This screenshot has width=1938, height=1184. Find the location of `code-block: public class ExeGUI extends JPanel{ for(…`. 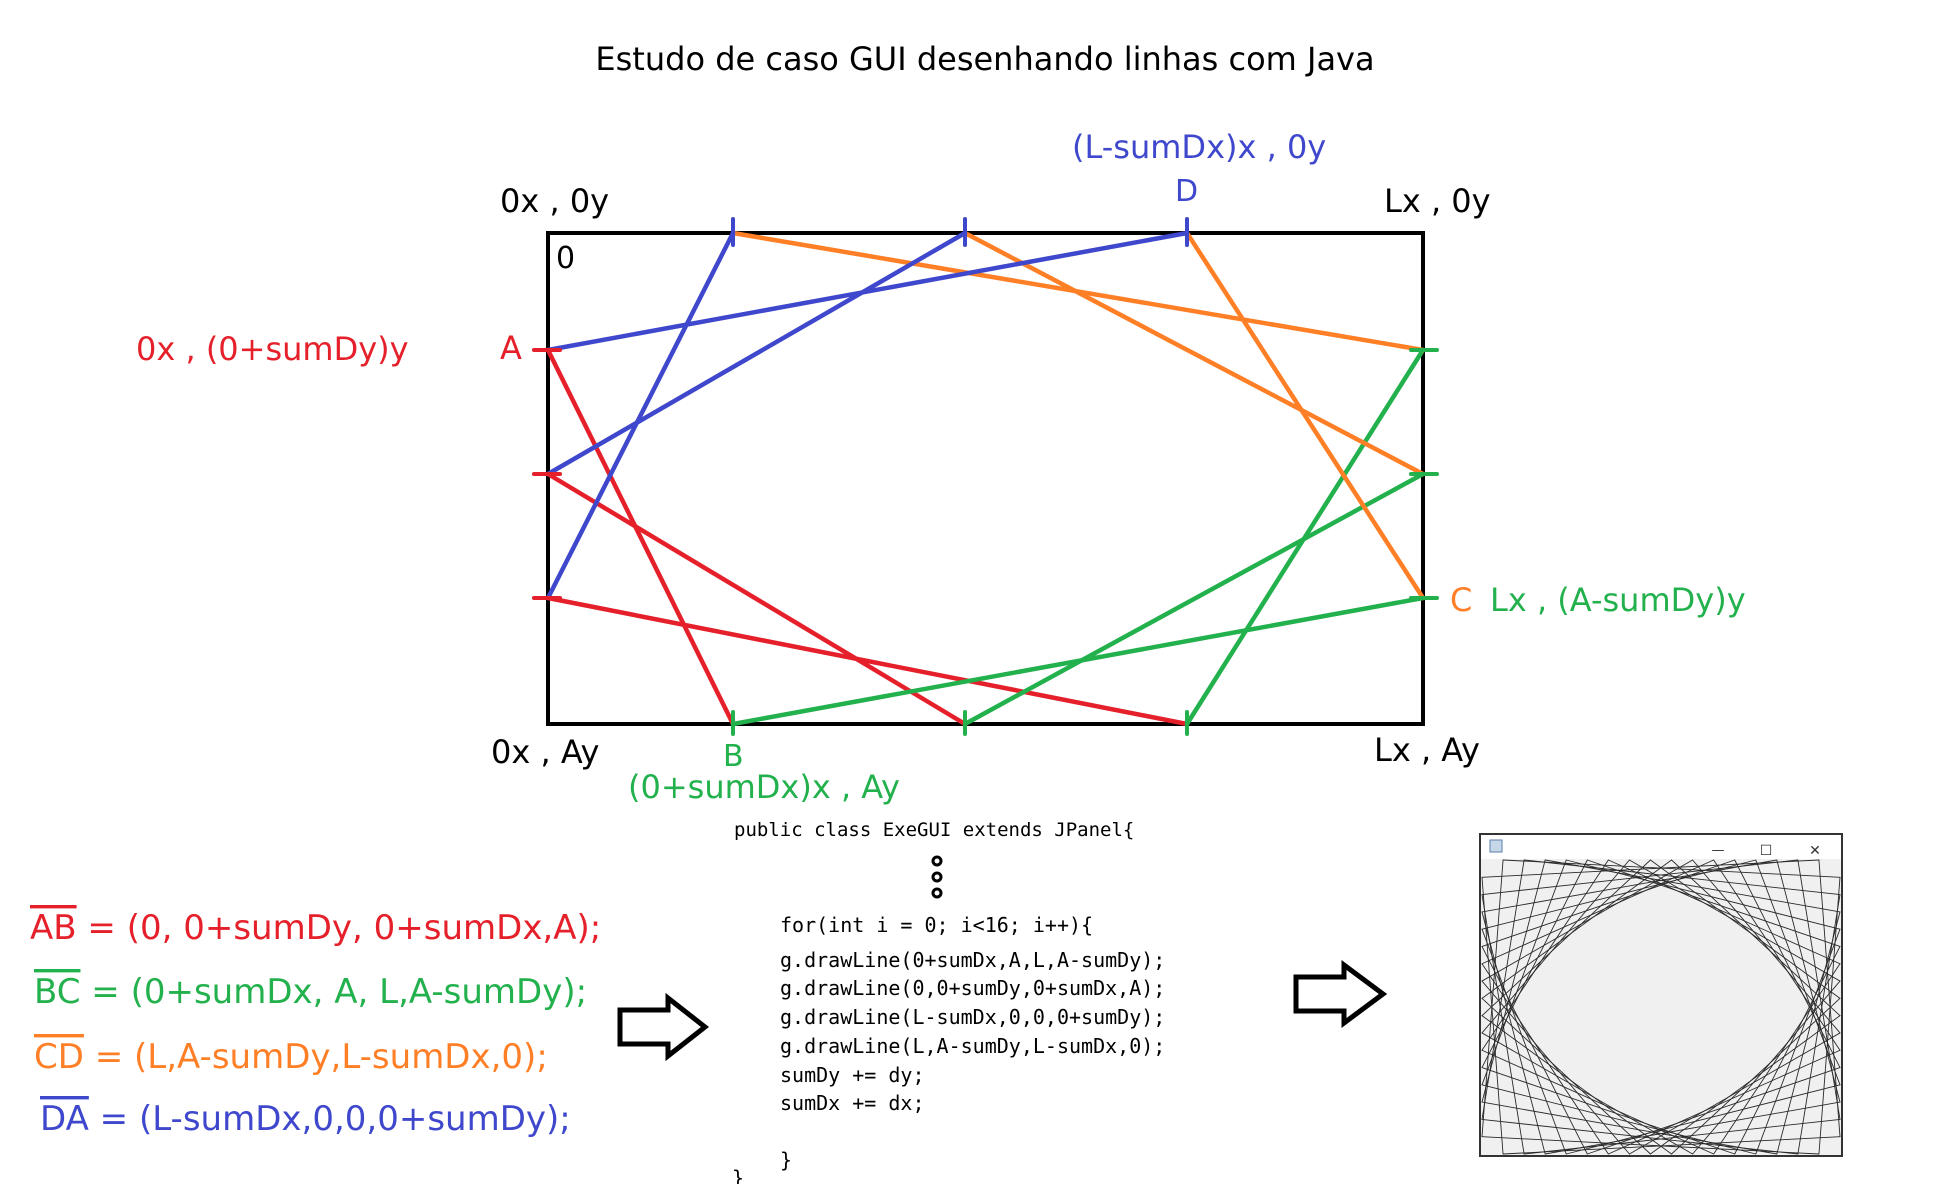

code-block: public class ExeGUI extends JPanel{ for(… is located at coordinates (948, 1001).